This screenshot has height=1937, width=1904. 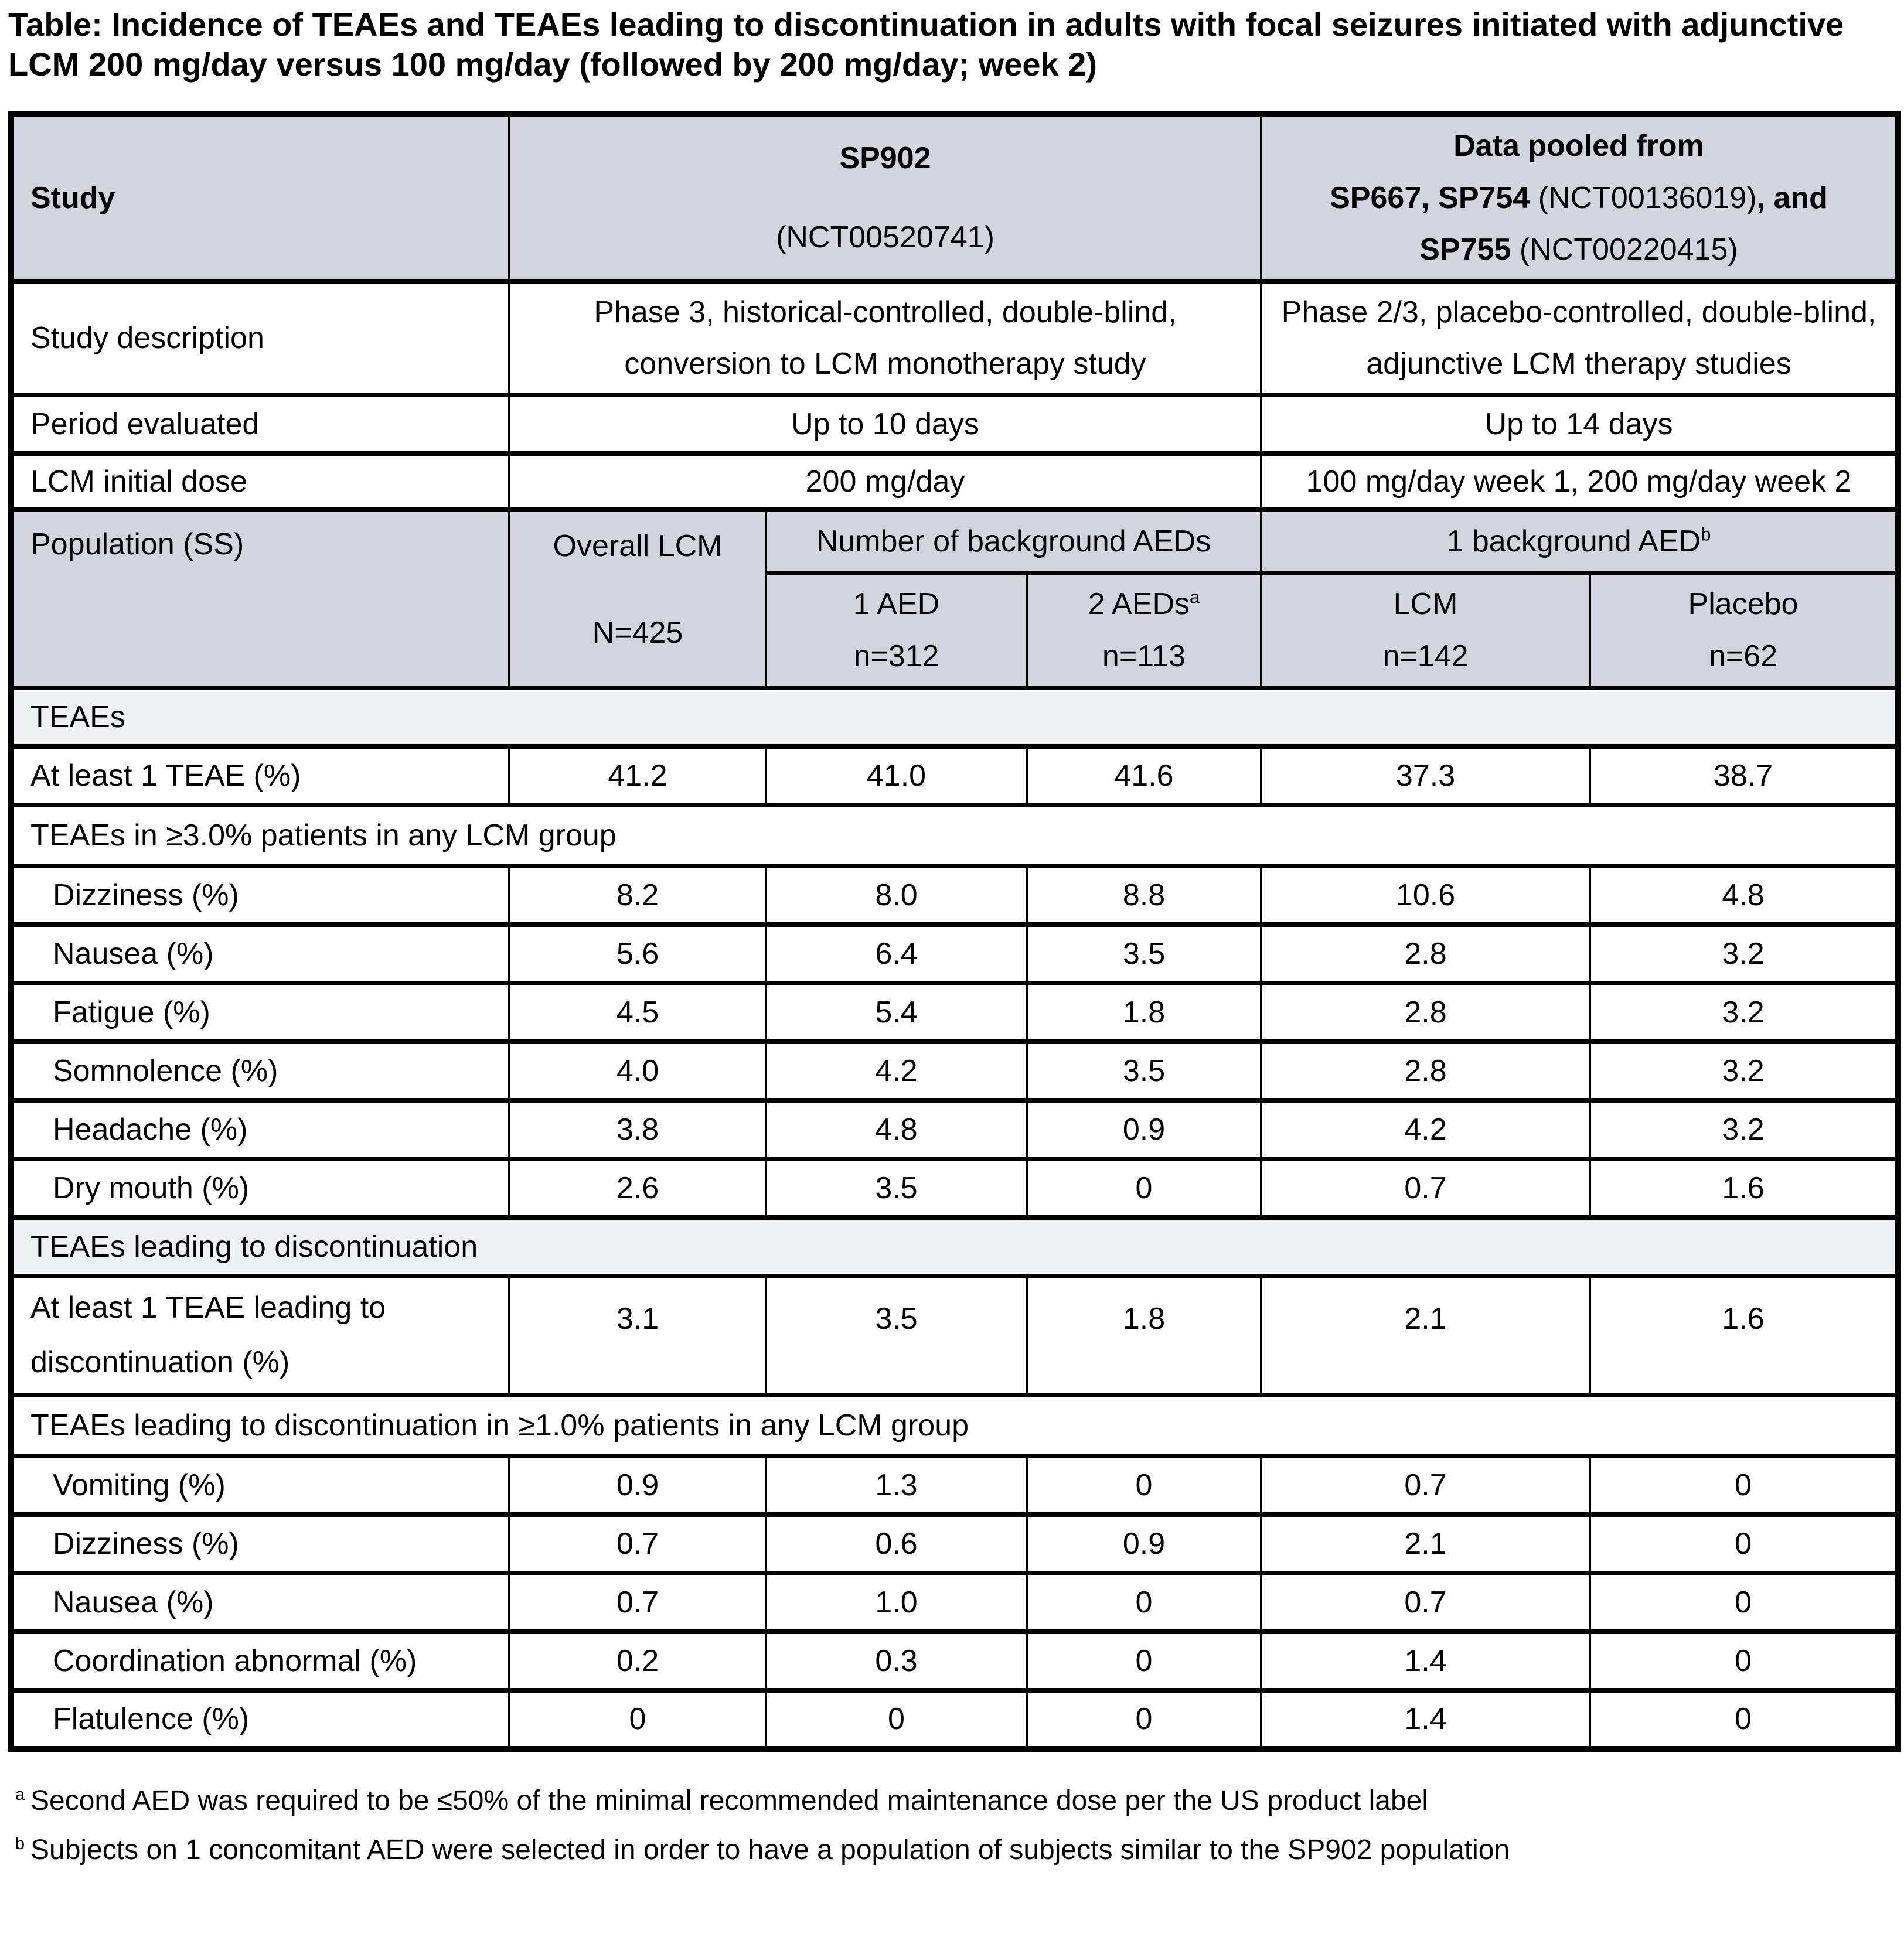 I want to click on sp902-nct: (NCT00520741), so click(x=885, y=237).